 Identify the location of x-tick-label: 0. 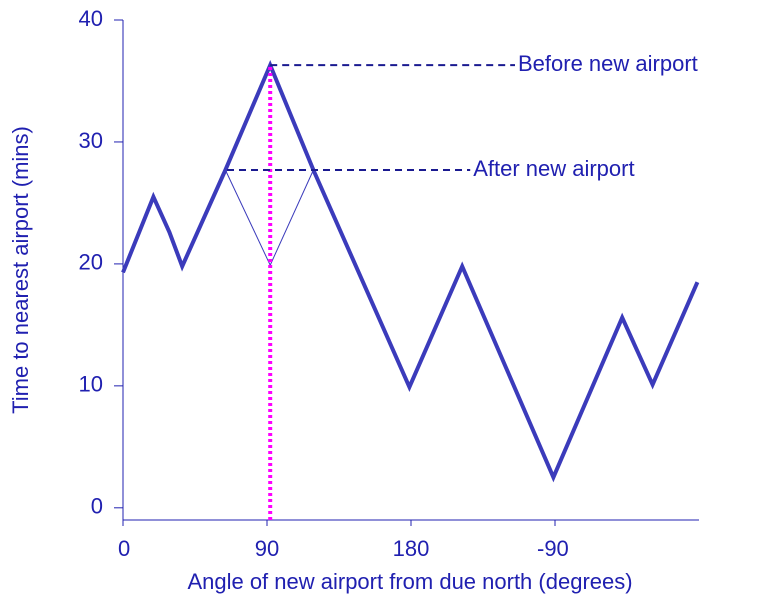
(124, 548).